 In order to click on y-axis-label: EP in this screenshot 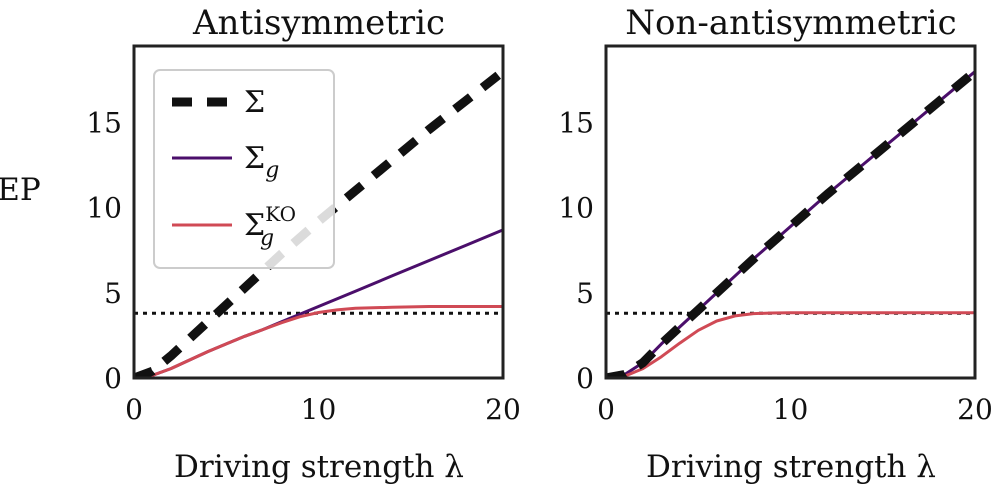, I will do `click(20, 190)`.